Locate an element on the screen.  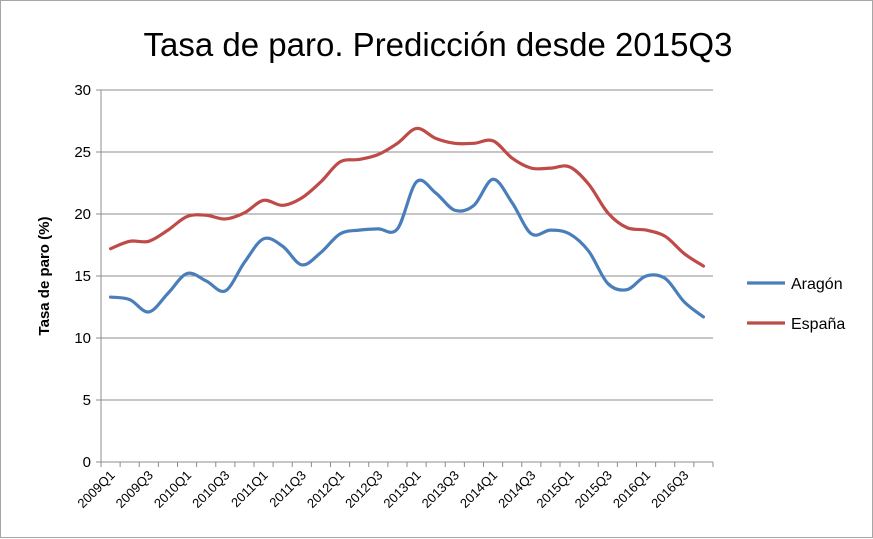
y-tick-label: 25 is located at coordinates (82, 152).